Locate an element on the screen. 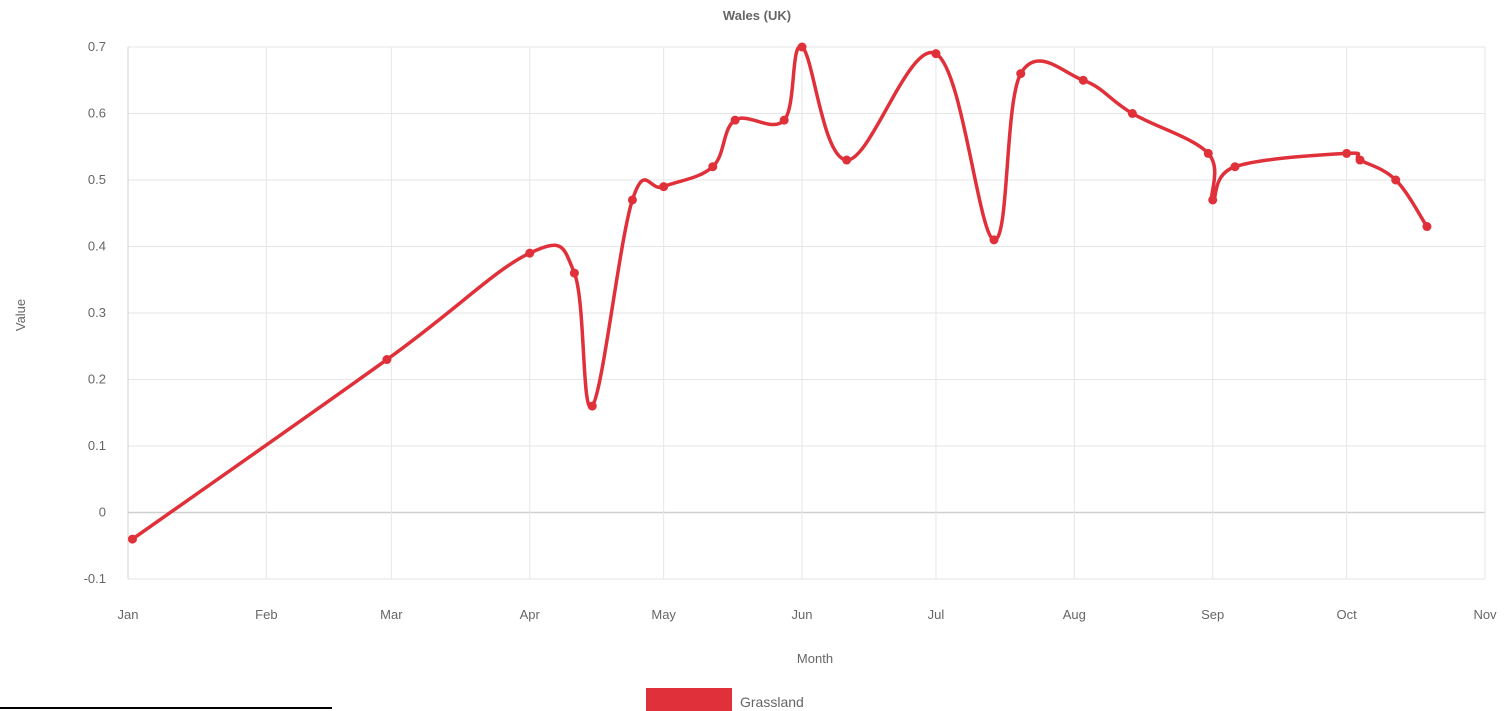 The width and height of the screenshot is (1504, 711). y-tick-label: 0.7 is located at coordinates (97, 46).